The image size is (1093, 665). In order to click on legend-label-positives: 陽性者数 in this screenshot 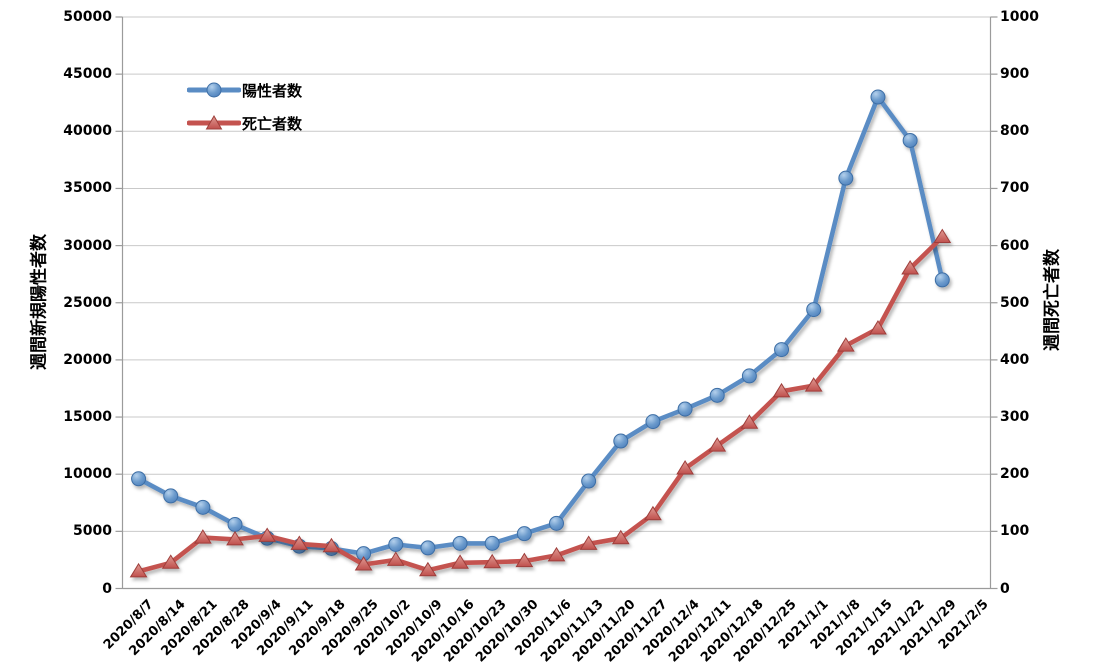, I will do `click(272, 90)`.